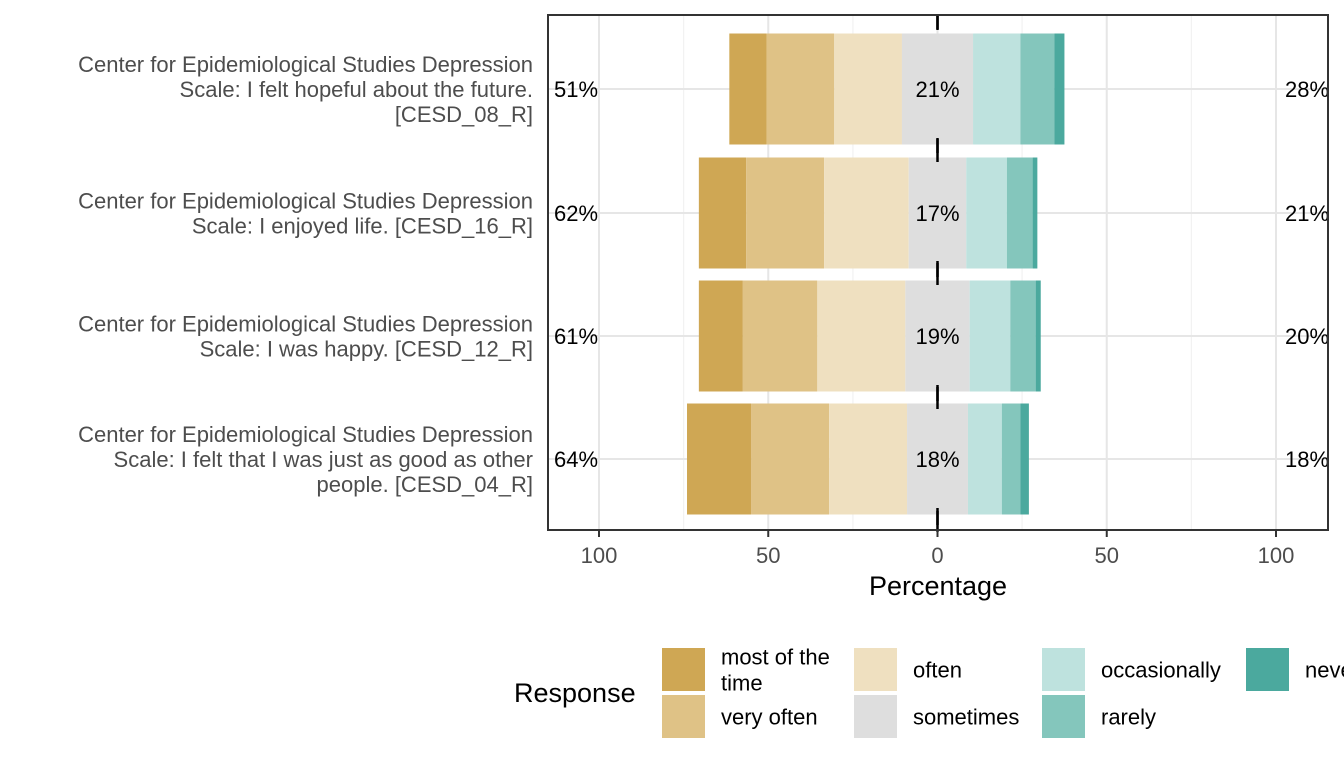 The image size is (1344, 768). Describe the element at coordinates (1307, 213) in the screenshot. I see `high-percent-label: 21%` at that location.